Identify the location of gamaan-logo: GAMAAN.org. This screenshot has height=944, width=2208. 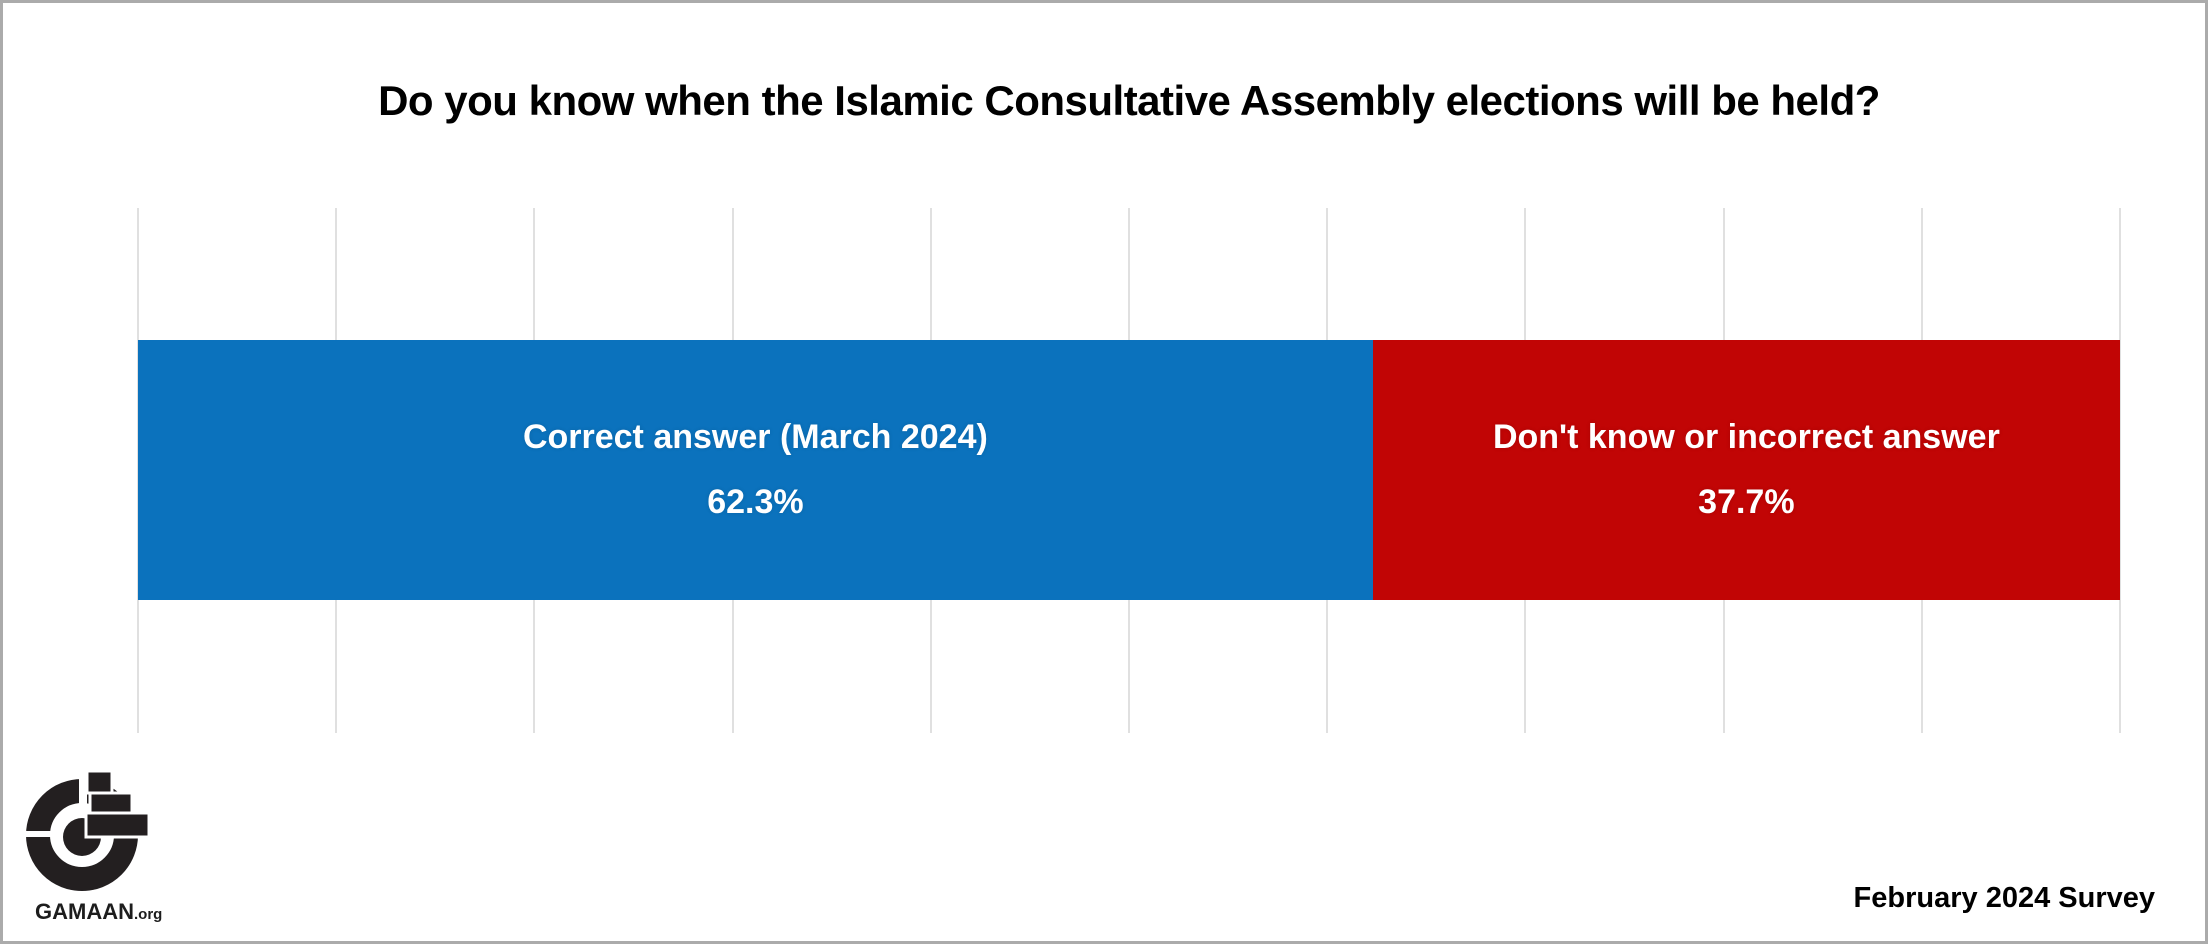
(100, 845).